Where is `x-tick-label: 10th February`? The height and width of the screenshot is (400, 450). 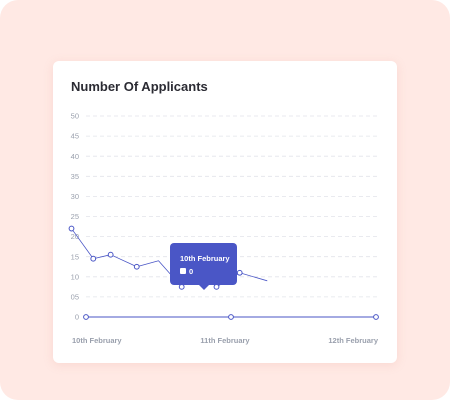 x-tick-label: 10th February is located at coordinates (97, 340).